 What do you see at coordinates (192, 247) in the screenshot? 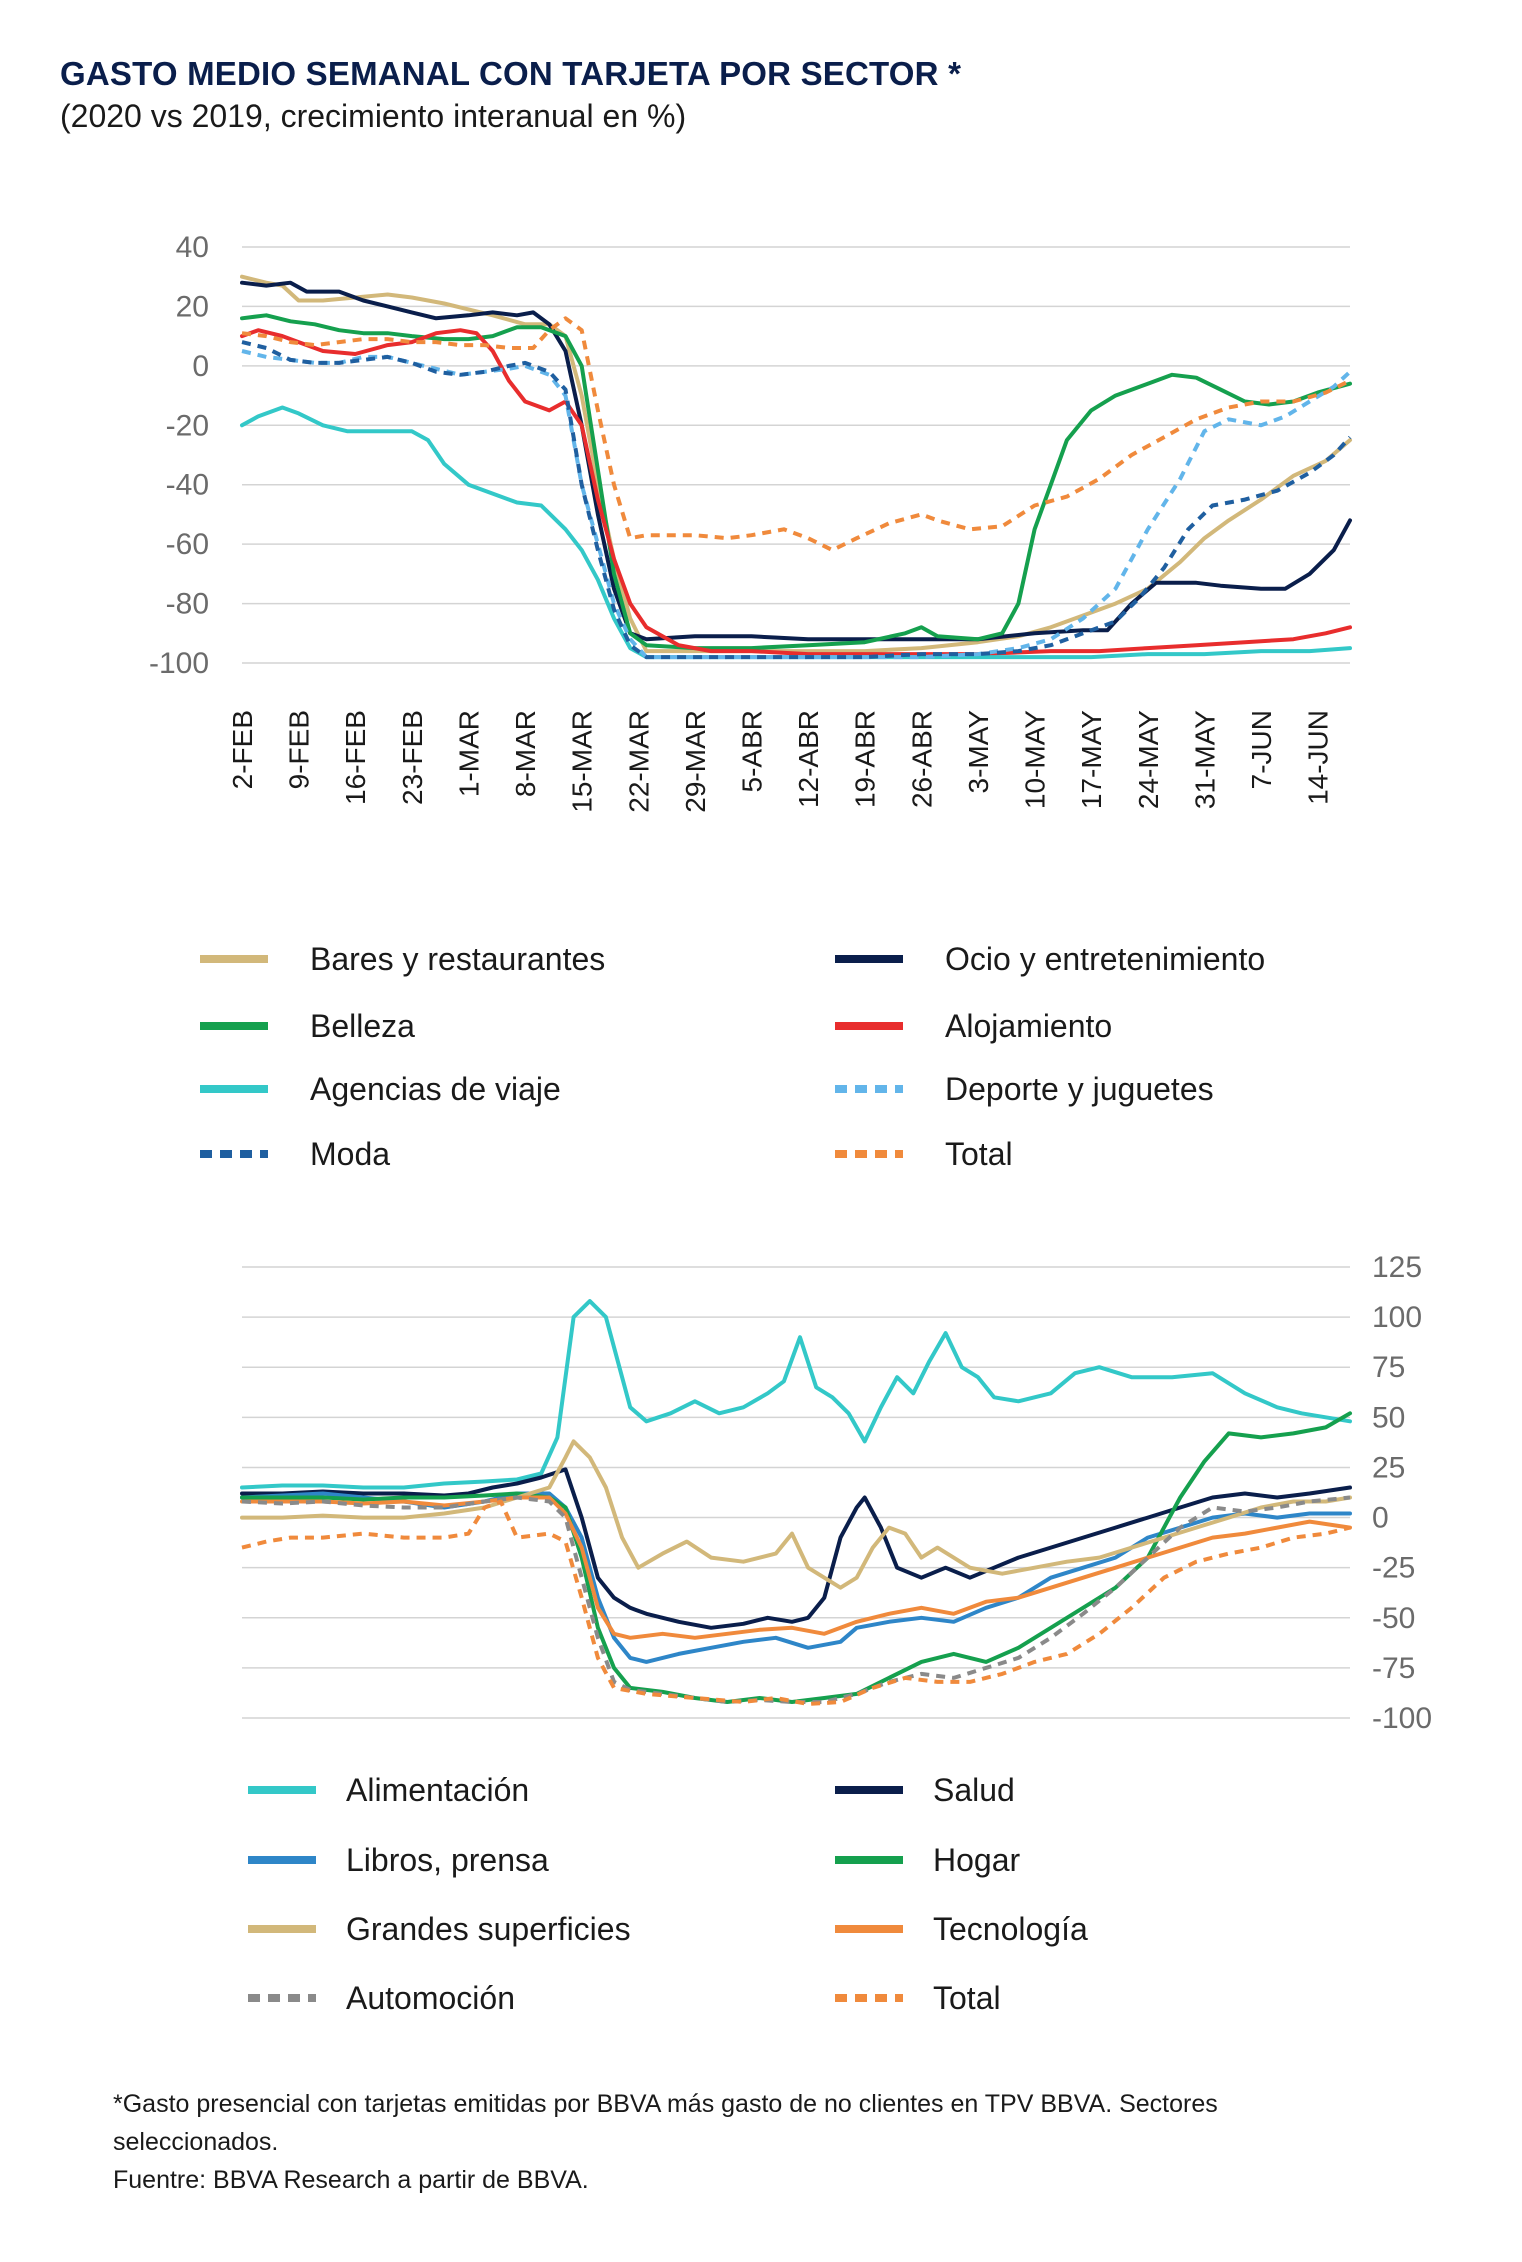
I see `chart1-y-tick-label: 40` at bounding box center [192, 247].